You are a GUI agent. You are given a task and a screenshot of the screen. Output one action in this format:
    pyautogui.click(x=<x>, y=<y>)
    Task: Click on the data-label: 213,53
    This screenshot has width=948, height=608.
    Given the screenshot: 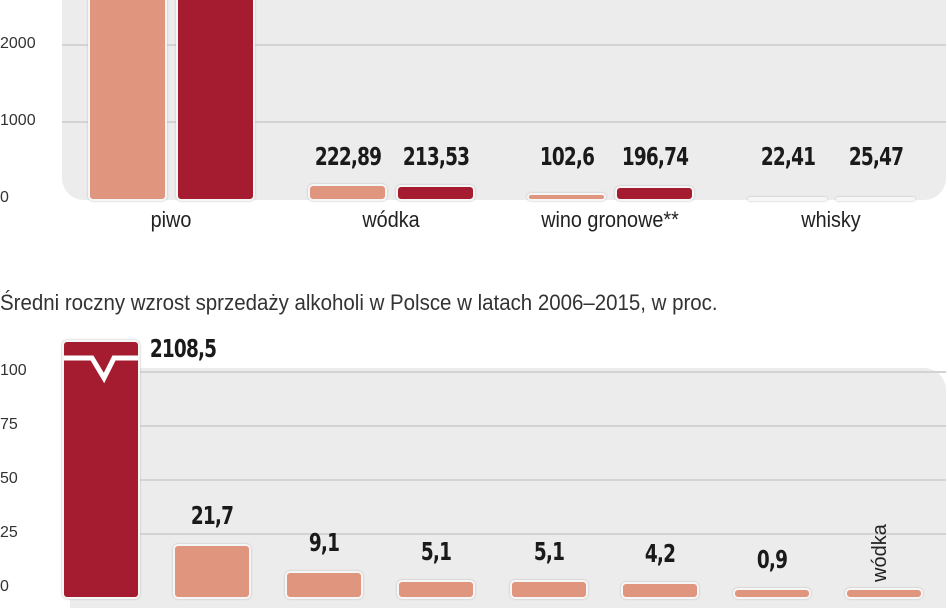 What is the action you would take?
    pyautogui.click(x=436, y=156)
    